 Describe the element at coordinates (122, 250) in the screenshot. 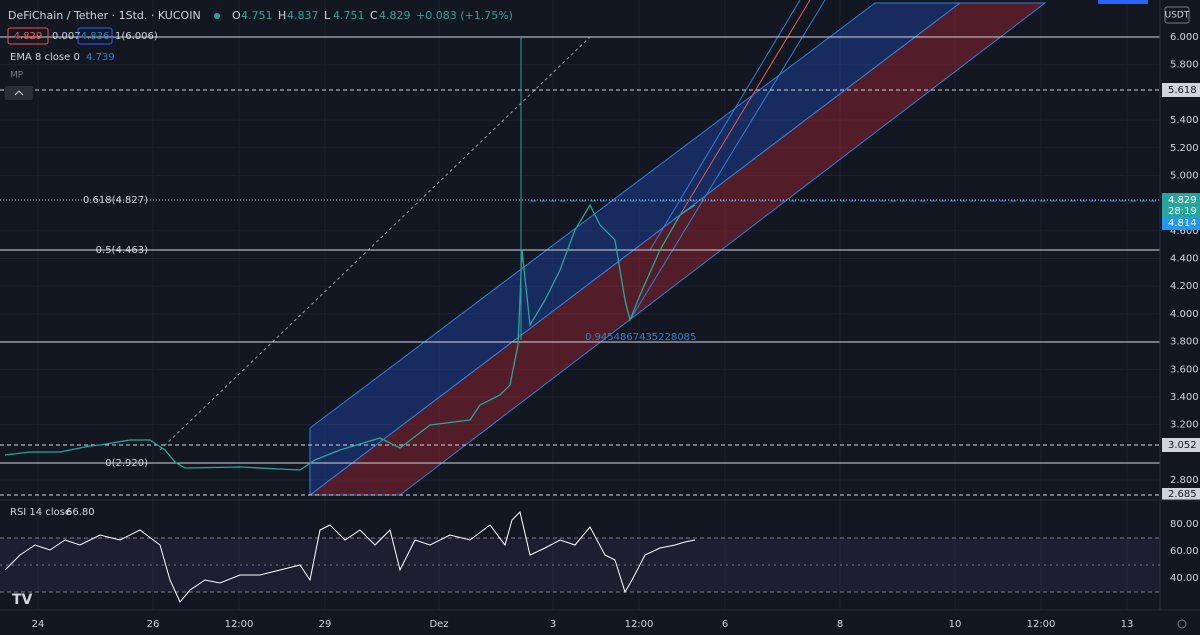

I see `fib-label: 0.5(4.463)` at that location.